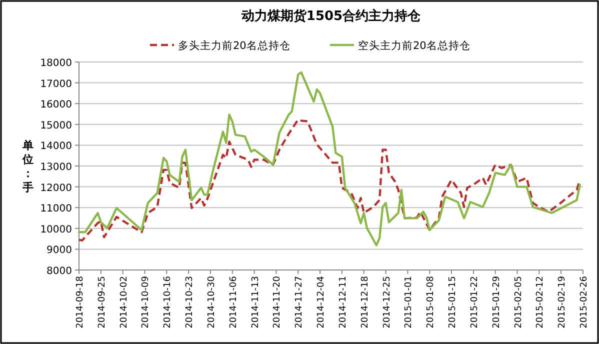 The height and width of the screenshot is (344, 599). I want to click on x-tick-label: 2014-10-09, so click(146, 302).